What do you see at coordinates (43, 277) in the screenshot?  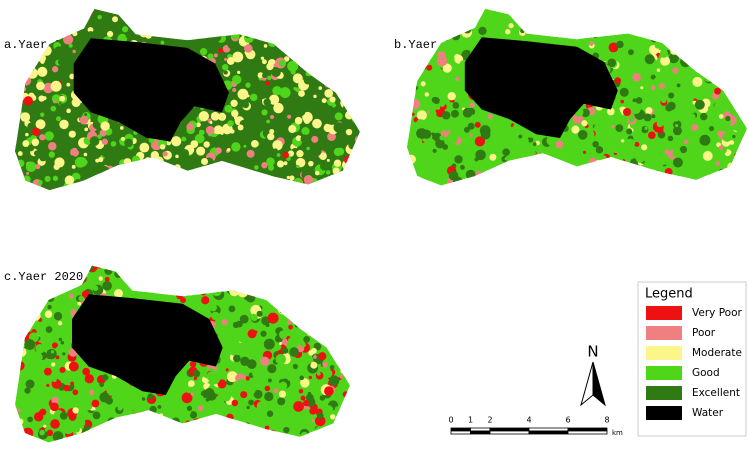 I see `panel-title: c.Yaer 2020` at bounding box center [43, 277].